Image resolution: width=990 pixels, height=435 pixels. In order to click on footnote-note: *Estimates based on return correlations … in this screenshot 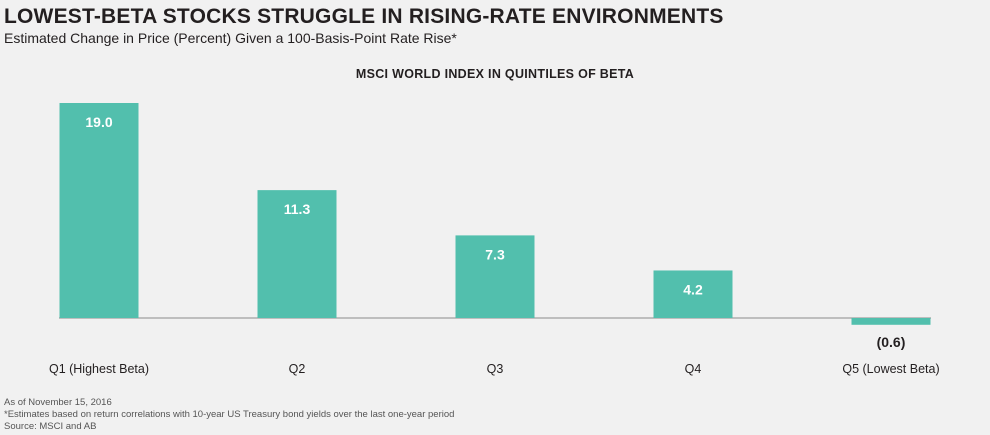, I will do `click(229, 414)`.